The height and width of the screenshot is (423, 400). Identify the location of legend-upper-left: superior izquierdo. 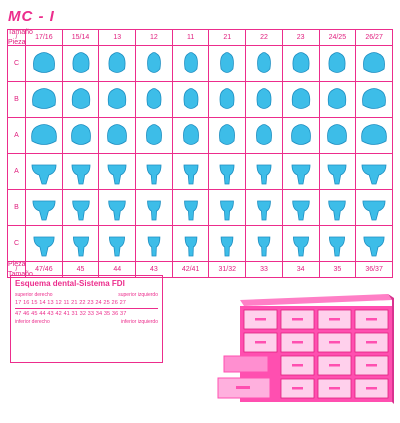
(138, 295).